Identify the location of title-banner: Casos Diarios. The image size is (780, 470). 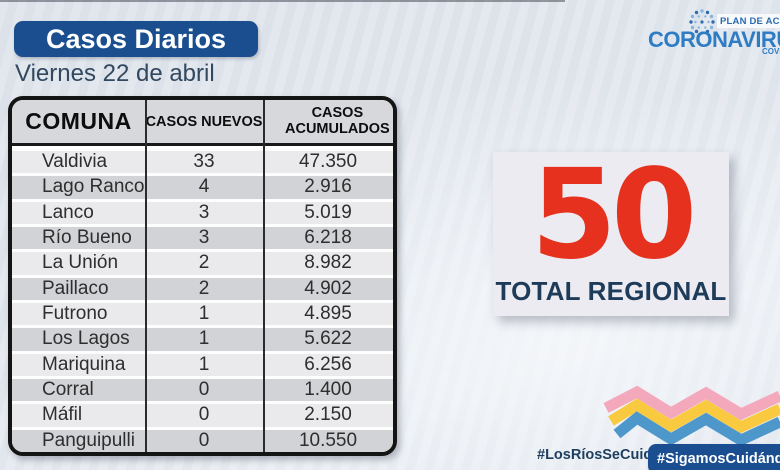
(136, 39).